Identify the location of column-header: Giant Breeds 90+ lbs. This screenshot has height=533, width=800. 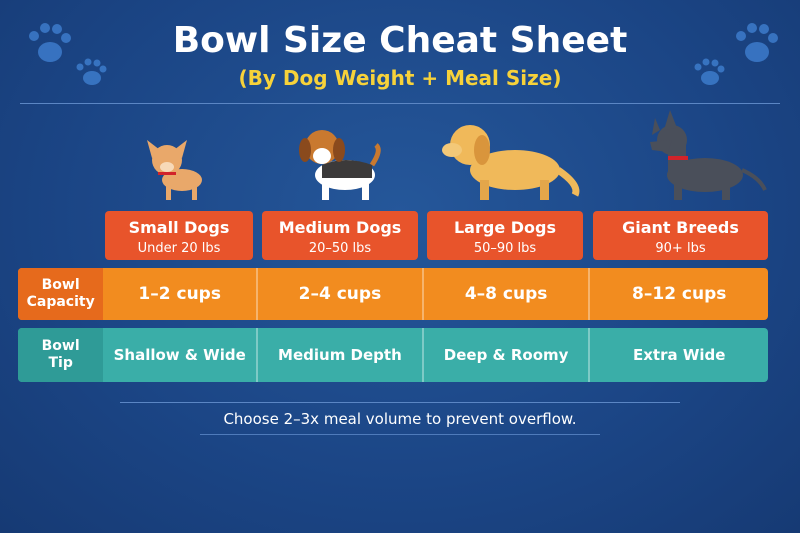
(680, 235).